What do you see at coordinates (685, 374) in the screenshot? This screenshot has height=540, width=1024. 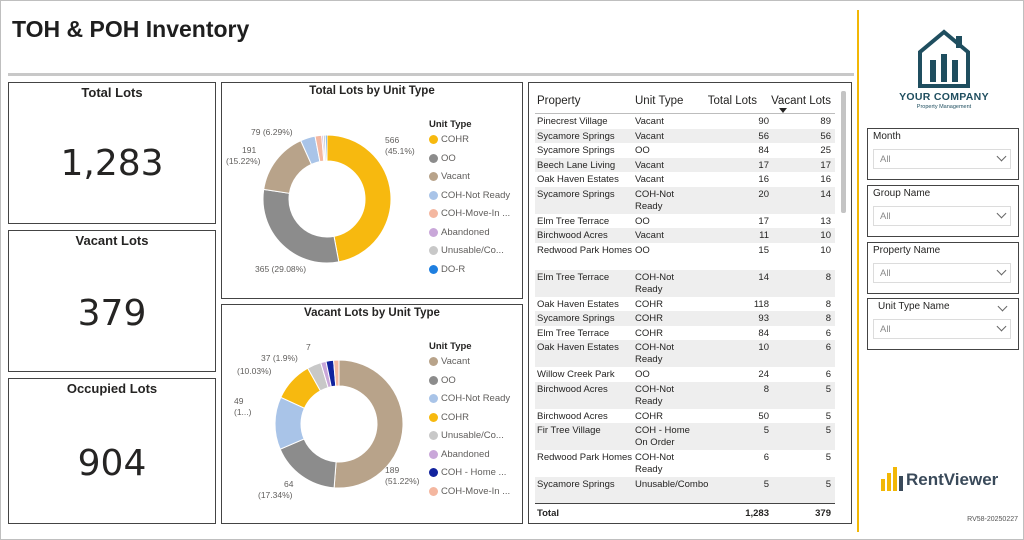 I see `table-row: Willow Creek Park OO 24 6` at bounding box center [685, 374].